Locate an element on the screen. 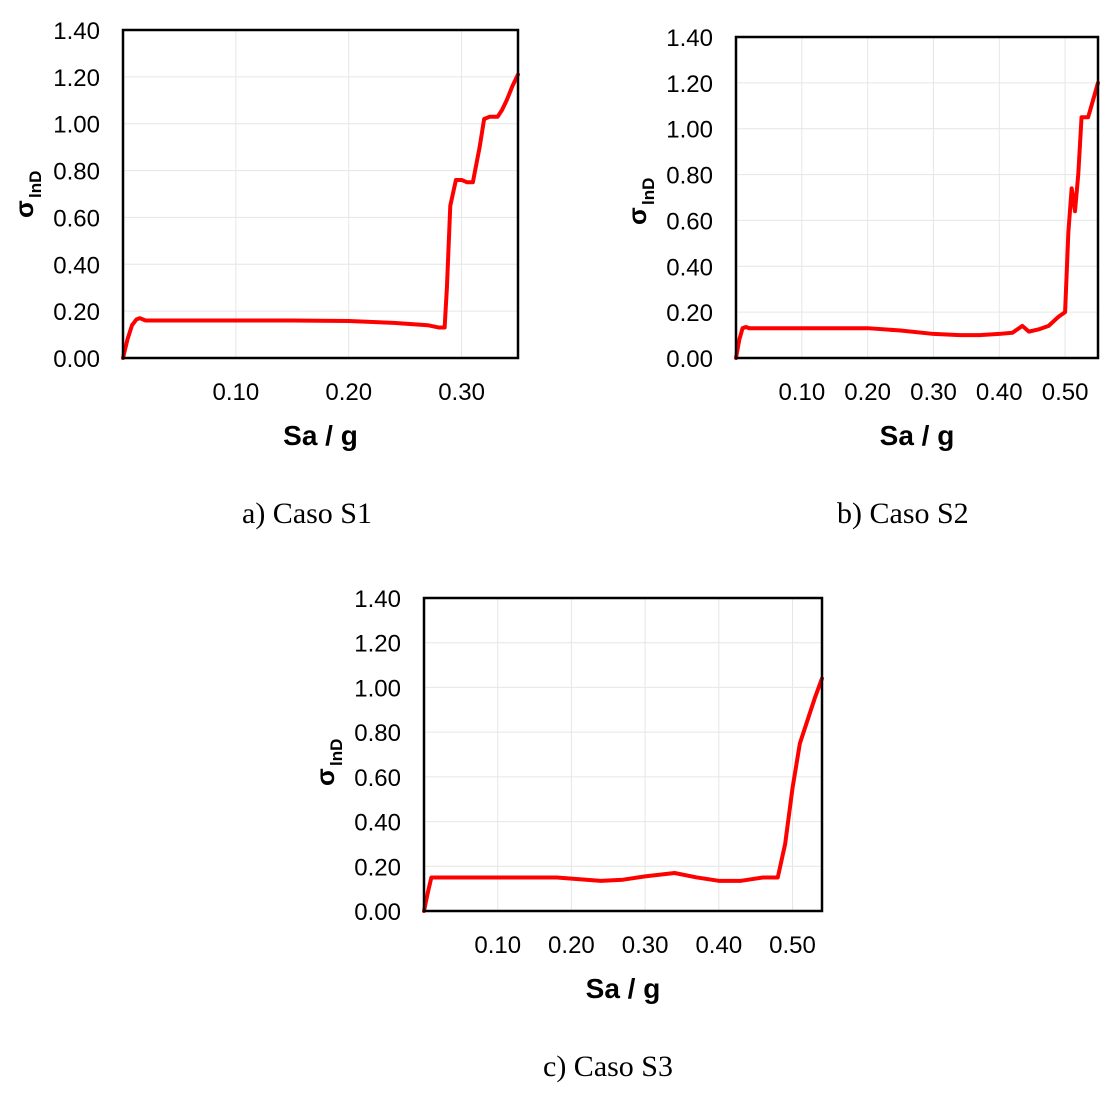 This screenshot has height=1108, width=1119. chart-a-ytick-label: 1.40 is located at coordinates (76, 31).